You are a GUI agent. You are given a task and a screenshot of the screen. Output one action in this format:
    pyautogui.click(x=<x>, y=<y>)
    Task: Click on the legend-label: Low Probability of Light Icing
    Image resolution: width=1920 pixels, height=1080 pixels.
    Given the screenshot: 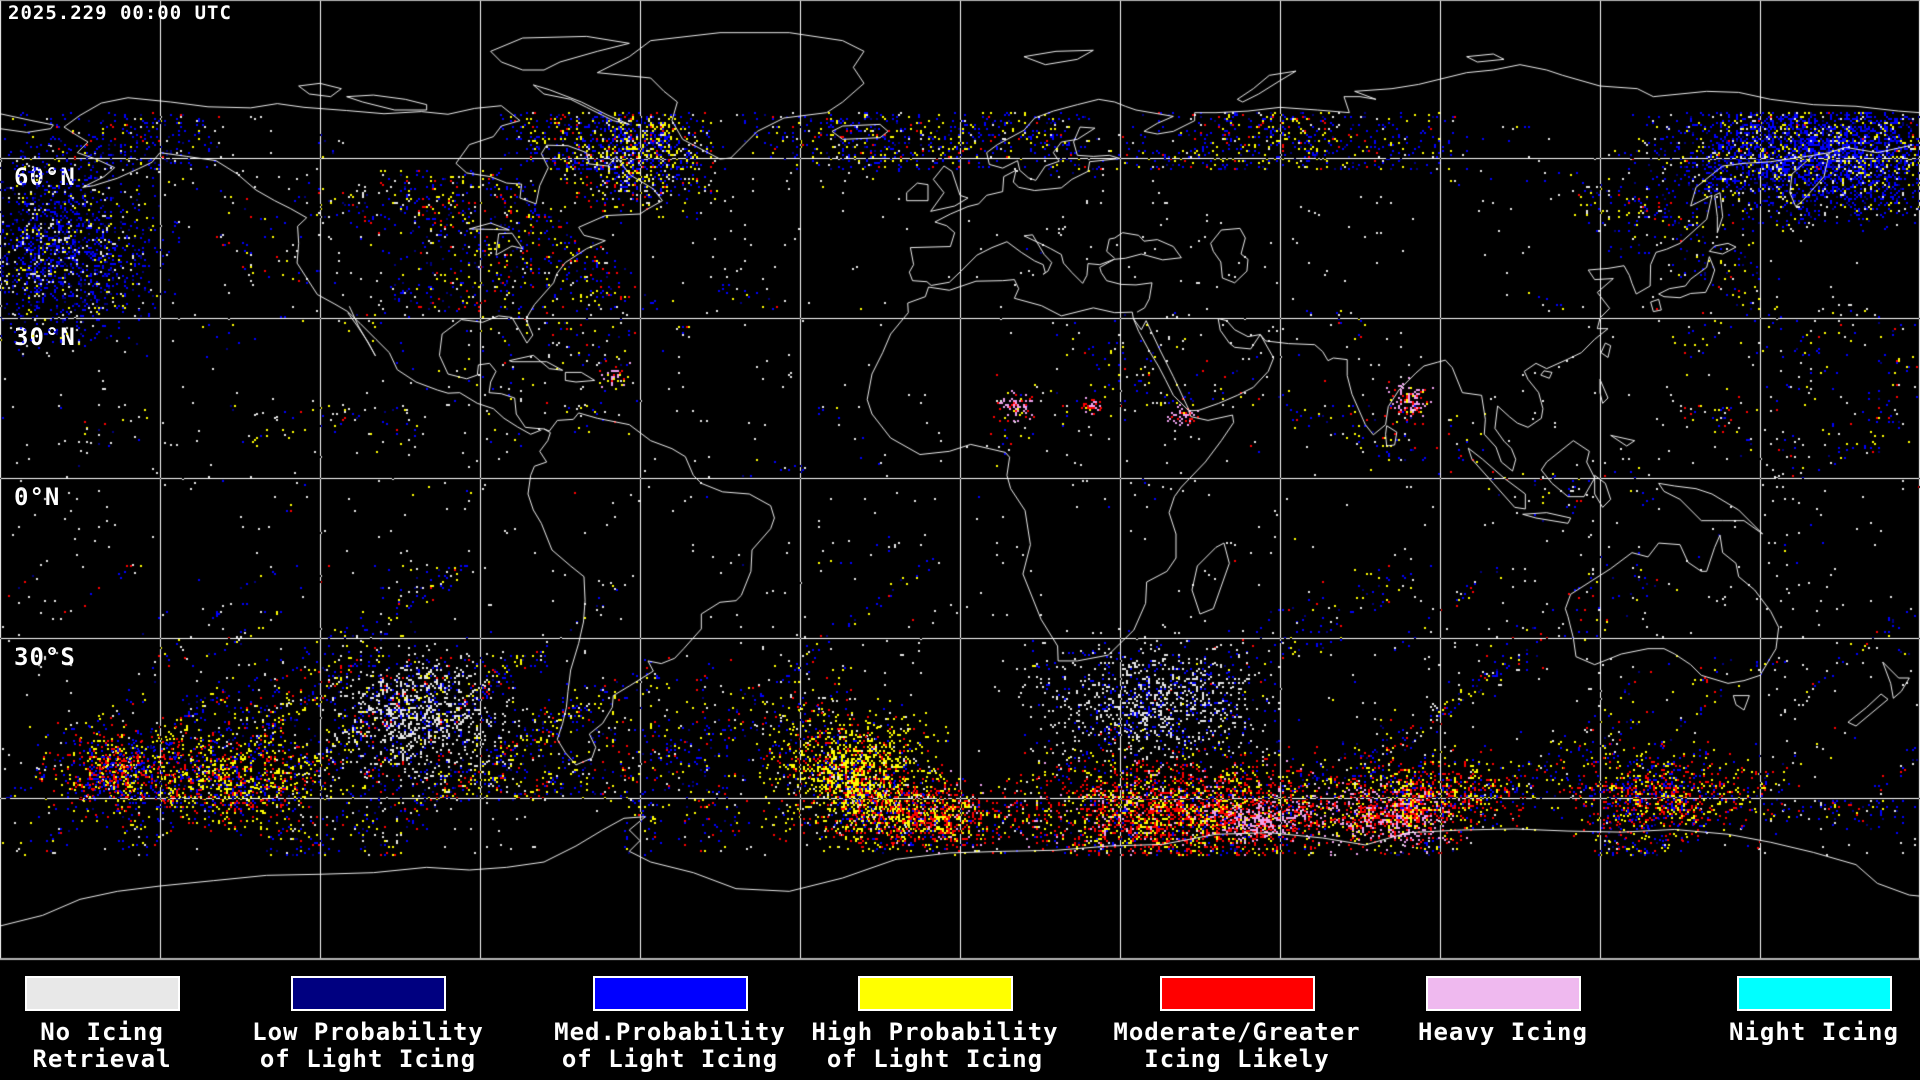 What is the action you would take?
    pyautogui.click(x=368, y=1045)
    